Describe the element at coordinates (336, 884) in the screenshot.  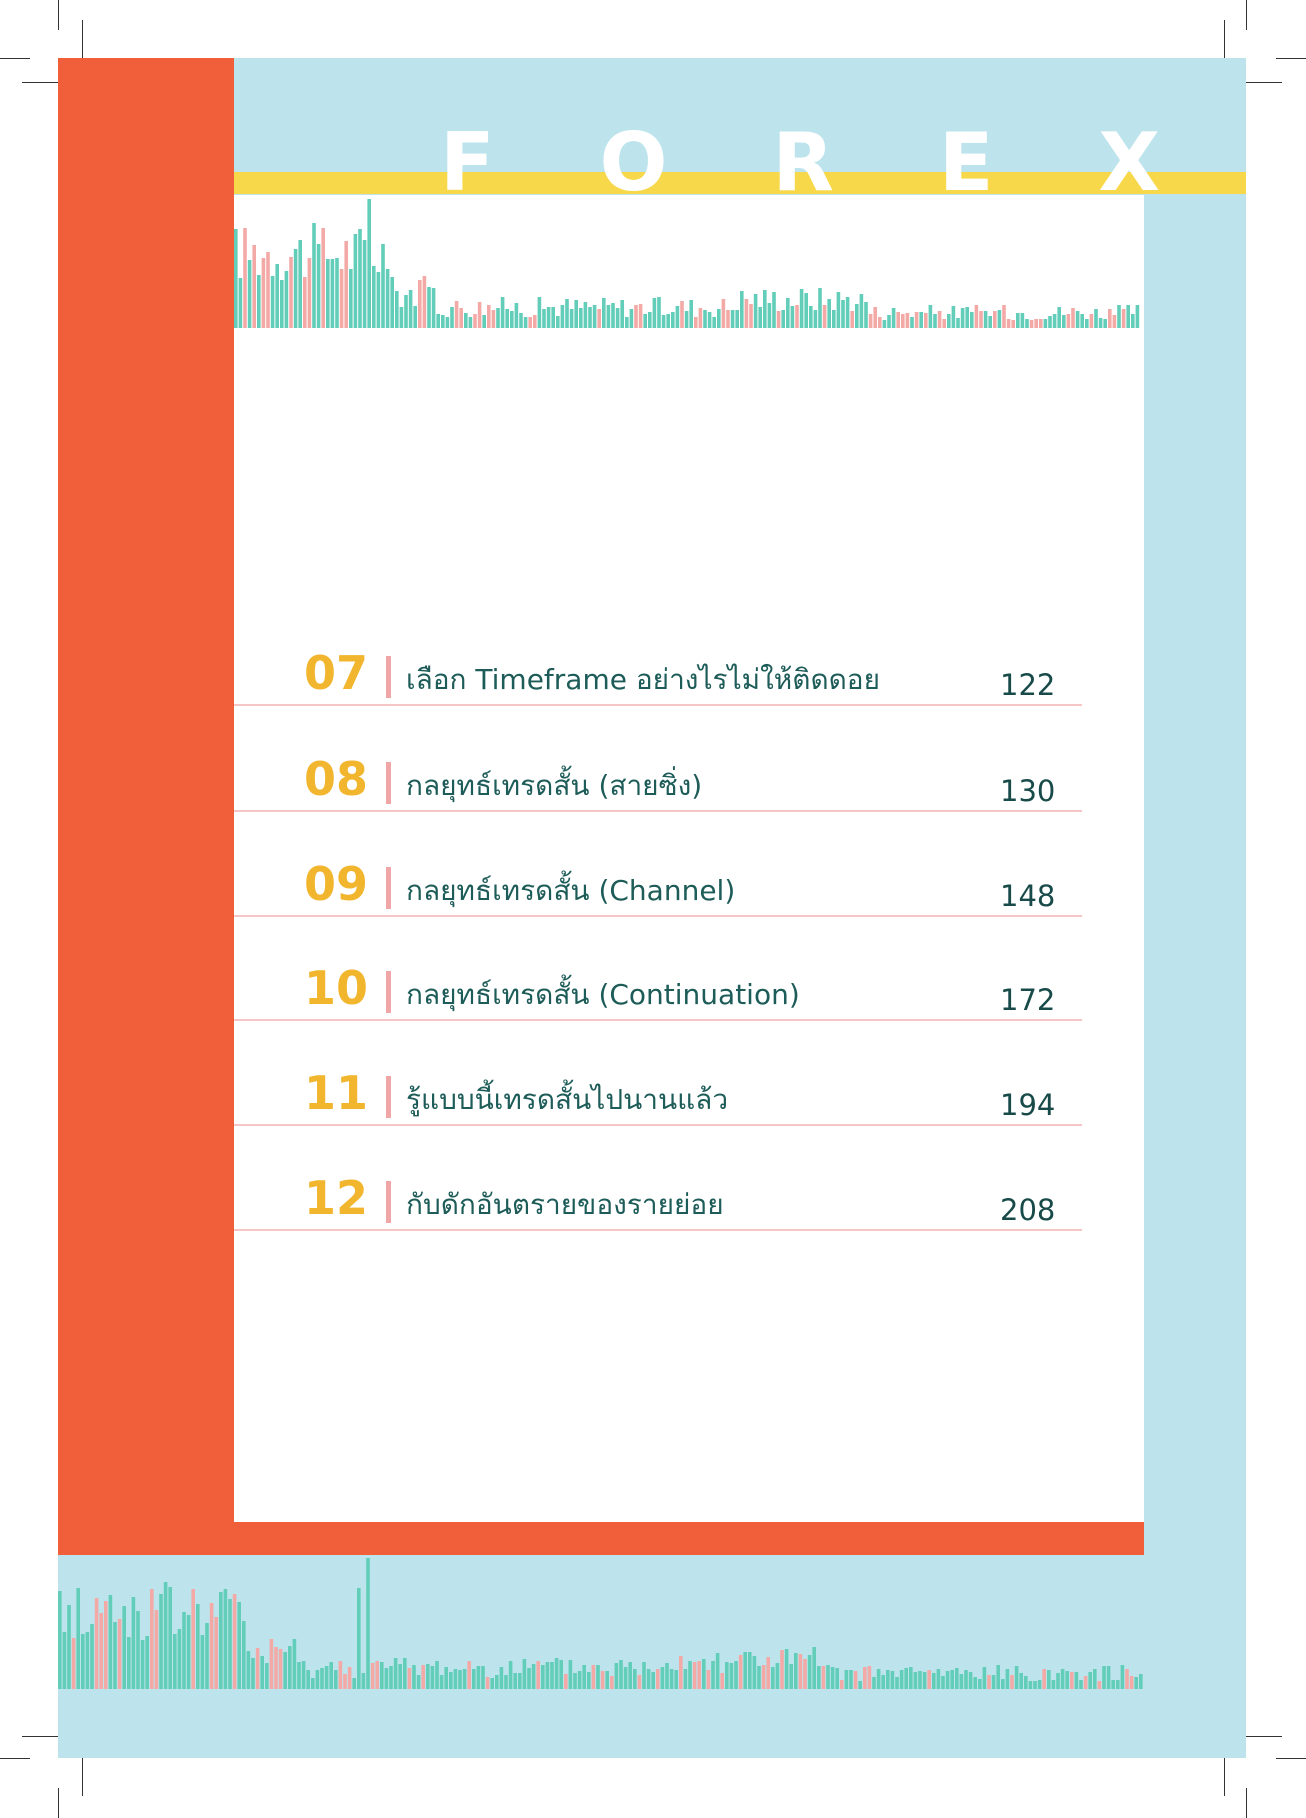
I see `chapter-number: 09` at that location.